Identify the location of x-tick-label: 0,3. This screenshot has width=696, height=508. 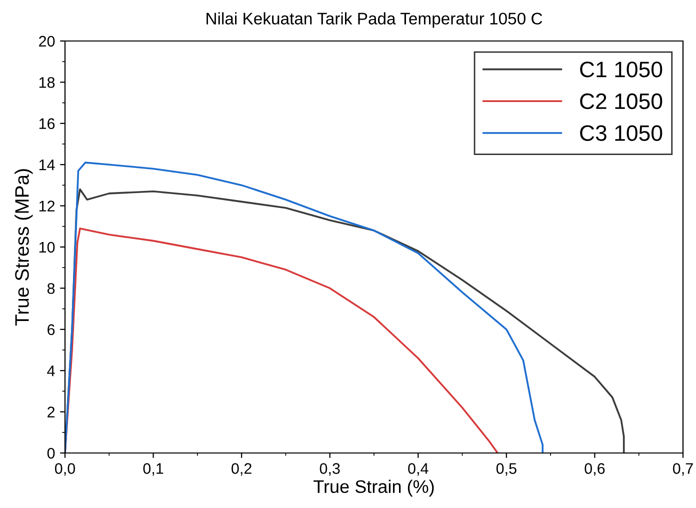
(330, 469).